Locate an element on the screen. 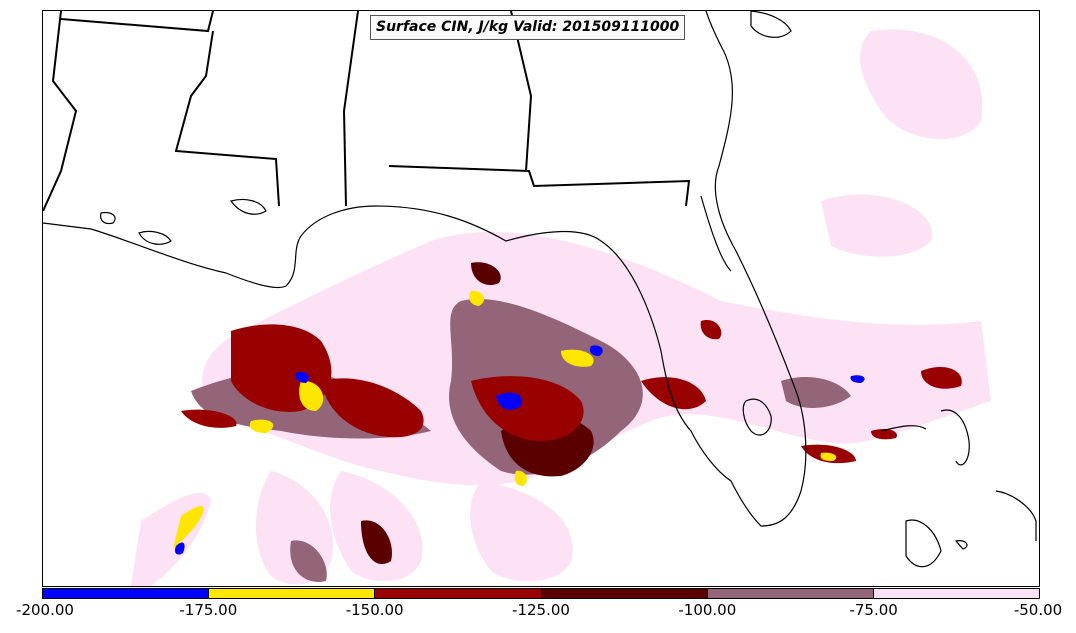  colorbar-tick-label: -100.00 is located at coordinates (707, 610).